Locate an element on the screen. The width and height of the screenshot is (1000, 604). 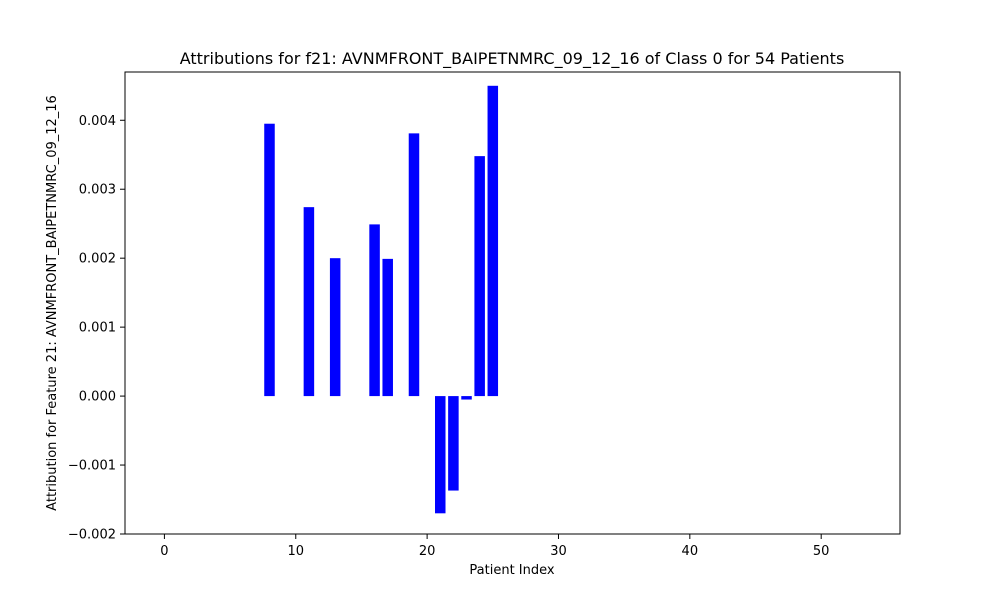
y-tick-label: −0.002 is located at coordinates (92, 535).